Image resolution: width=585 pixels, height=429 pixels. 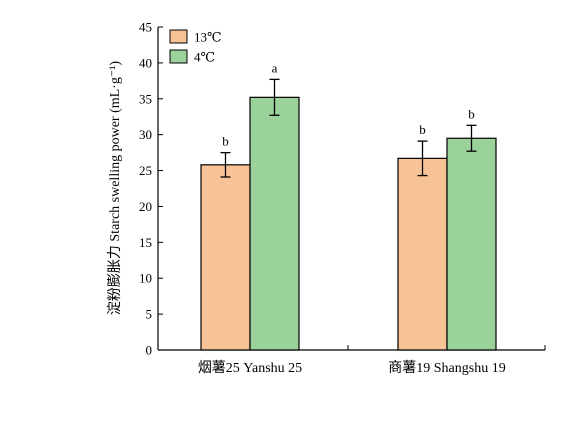 What do you see at coordinates (149, 350) in the screenshot?
I see `y-tick-label: 0` at bounding box center [149, 350].